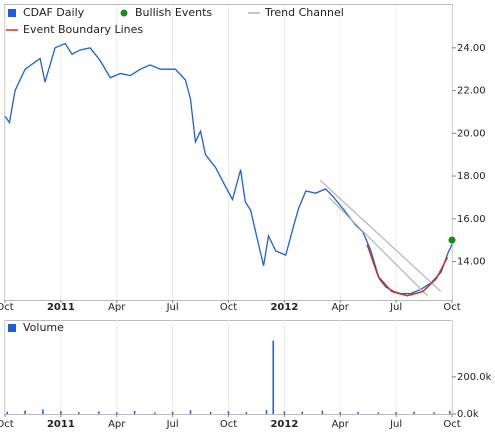 Image resolution: width=495 pixels, height=435 pixels. Describe the element at coordinates (474, 377) in the screenshot. I see `y-tick-label: 200.0k` at that location.